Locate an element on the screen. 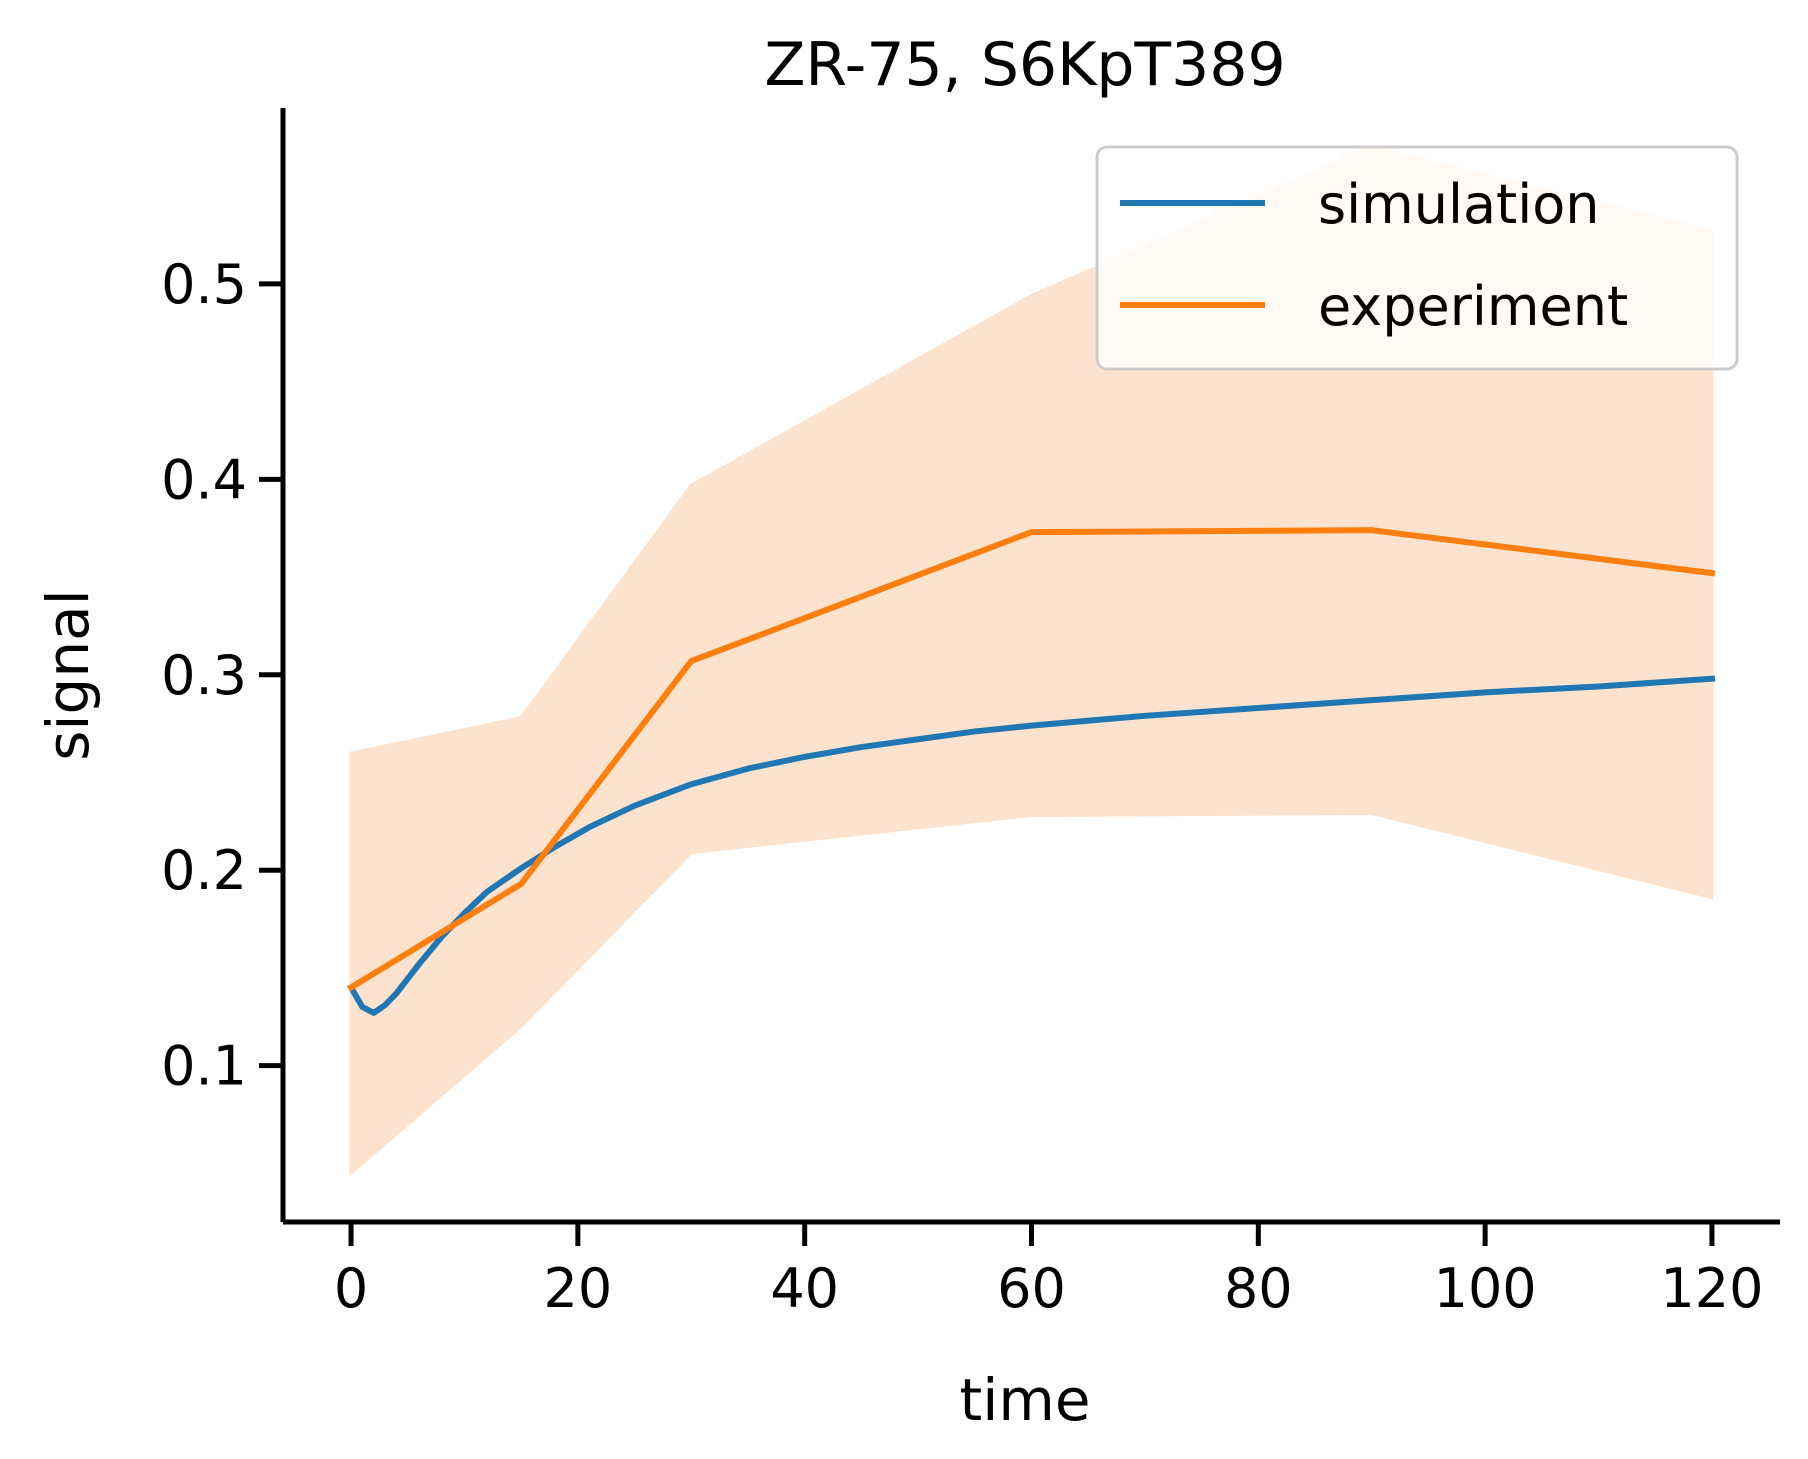 The height and width of the screenshot is (1459, 1808). x-ticks: 0 20 40 60 80 100 120 is located at coordinates (1048, 1271).